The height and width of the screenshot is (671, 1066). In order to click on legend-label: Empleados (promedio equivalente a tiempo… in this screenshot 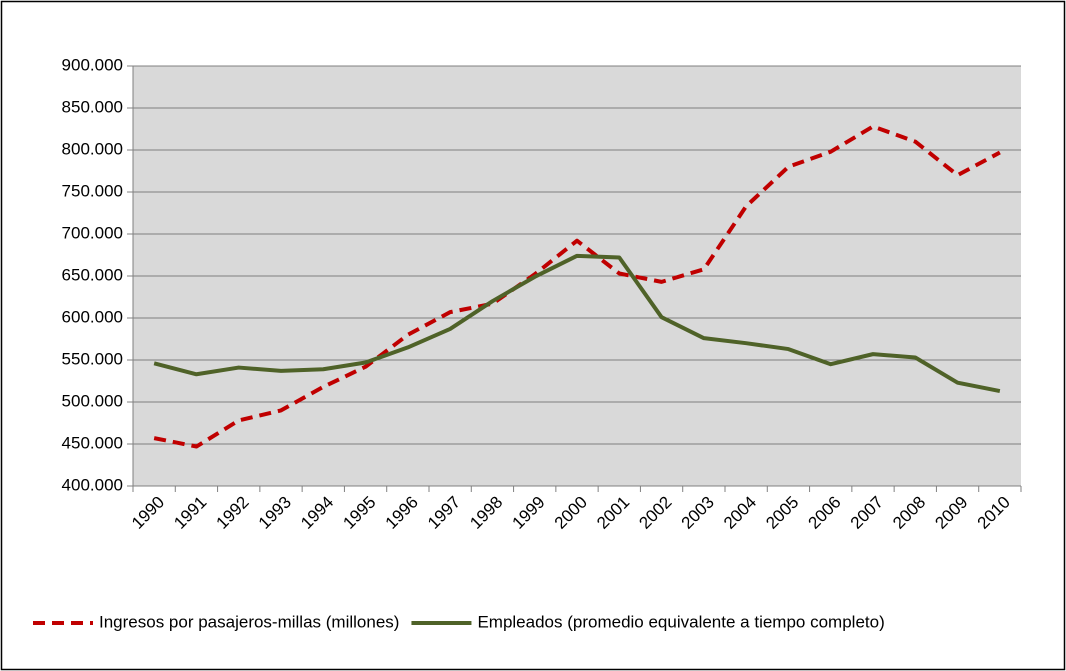, I will do `click(680, 621)`.